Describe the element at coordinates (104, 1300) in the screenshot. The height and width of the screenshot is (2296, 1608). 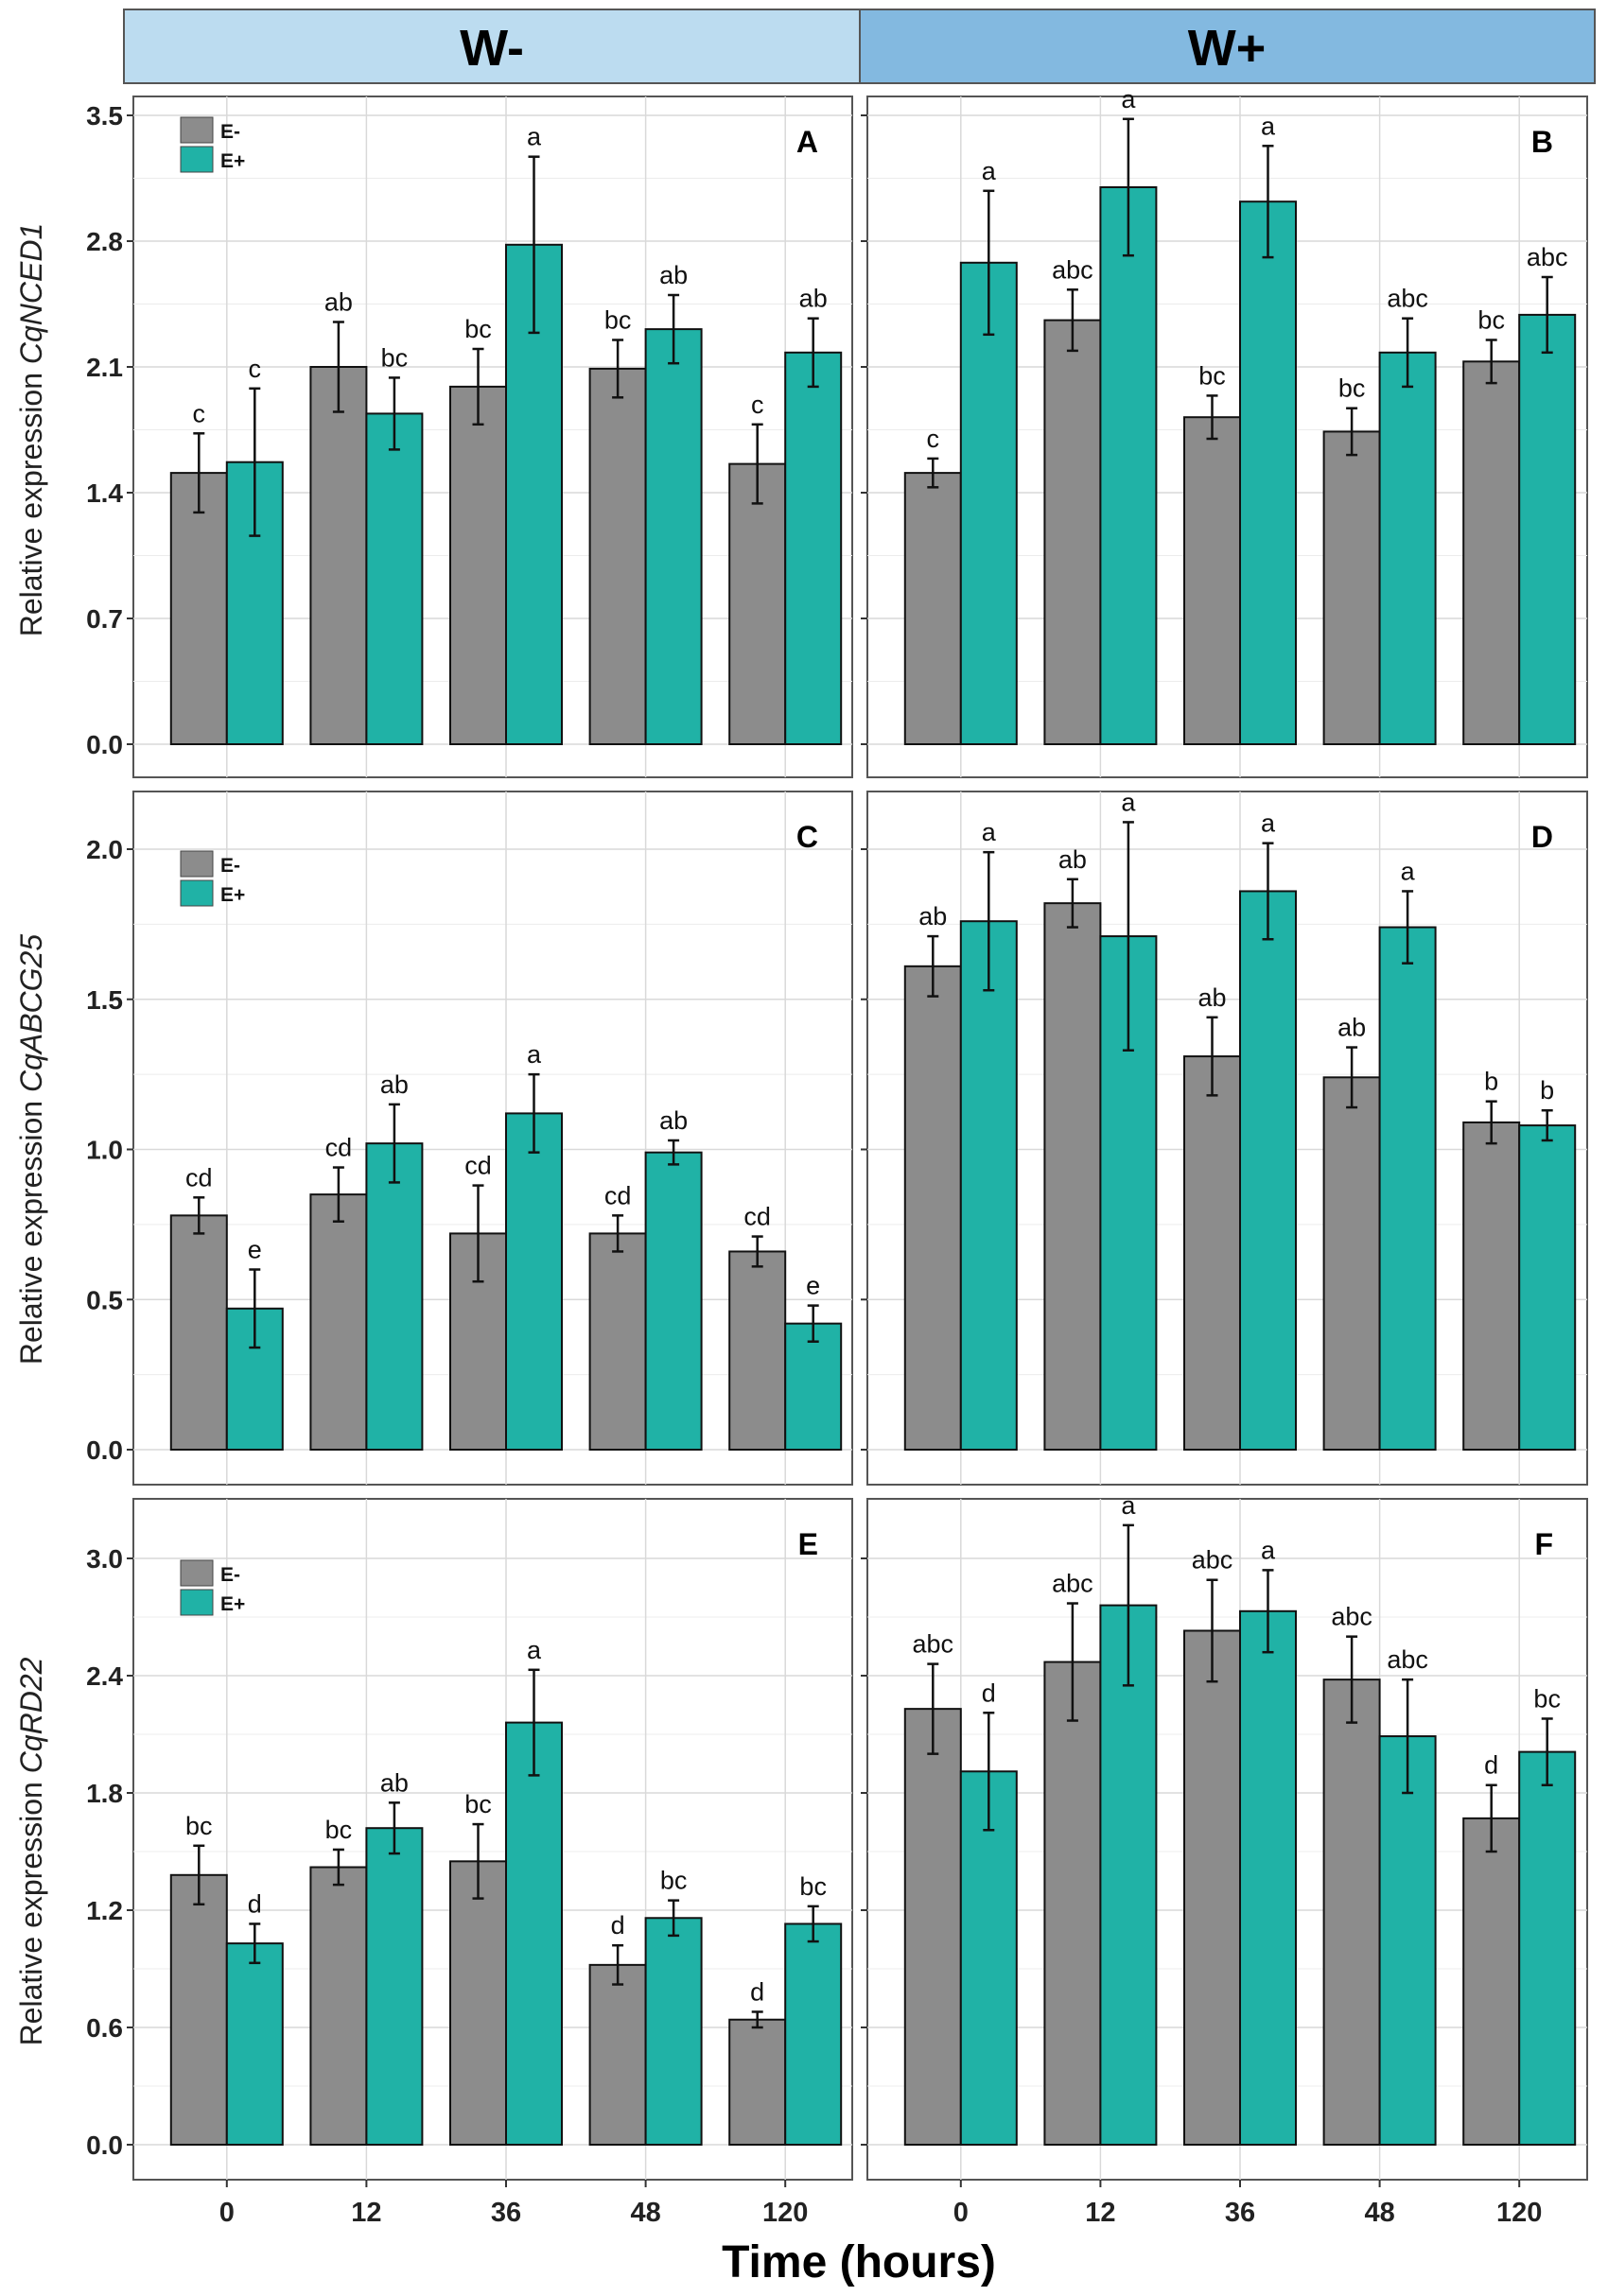
I see `y-tick-label: 0.5` at that location.